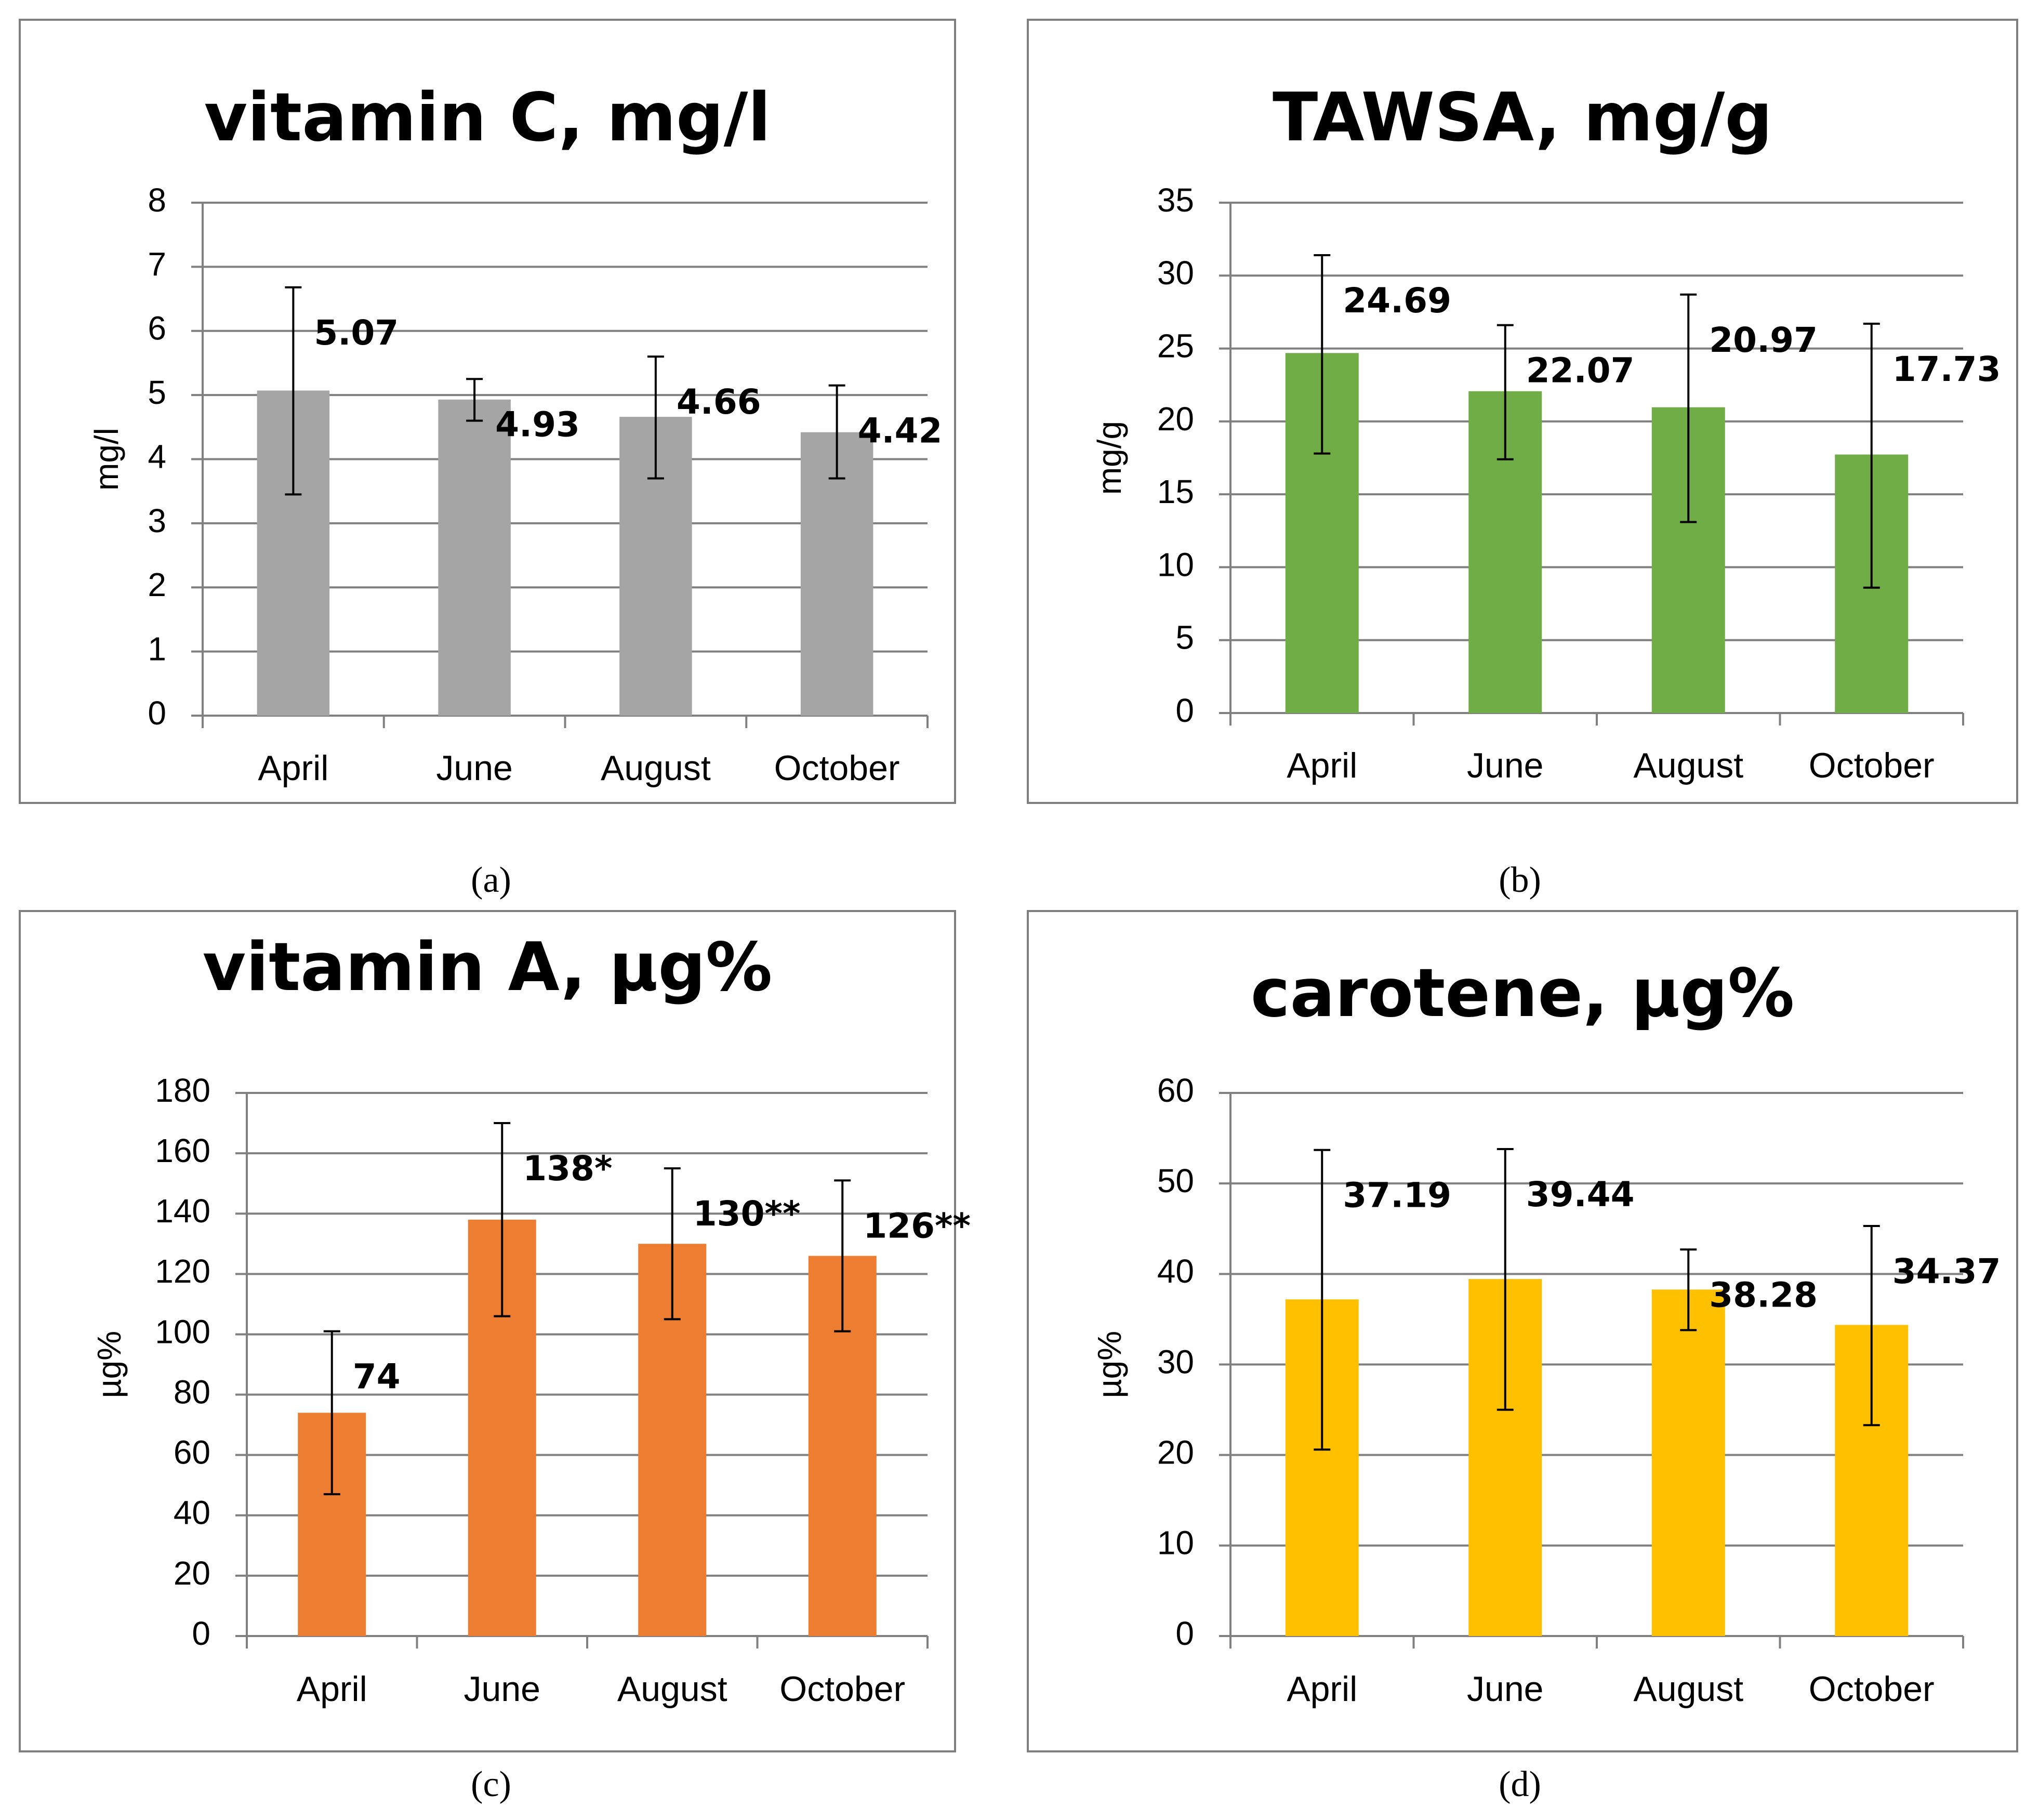 The width and height of the screenshot is (2026, 1820). Describe the element at coordinates (157, 585) in the screenshot. I see `y-tick-label: 2` at that location.